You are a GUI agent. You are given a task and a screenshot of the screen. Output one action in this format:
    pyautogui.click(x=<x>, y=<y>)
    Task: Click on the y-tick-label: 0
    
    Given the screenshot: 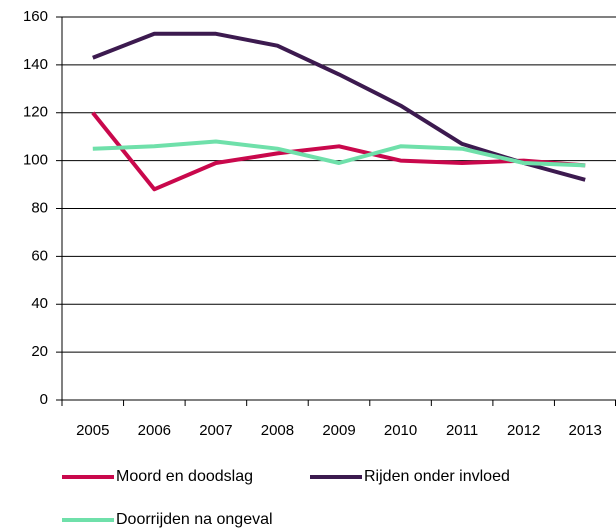 What is the action you would take?
    pyautogui.click(x=44, y=399)
    